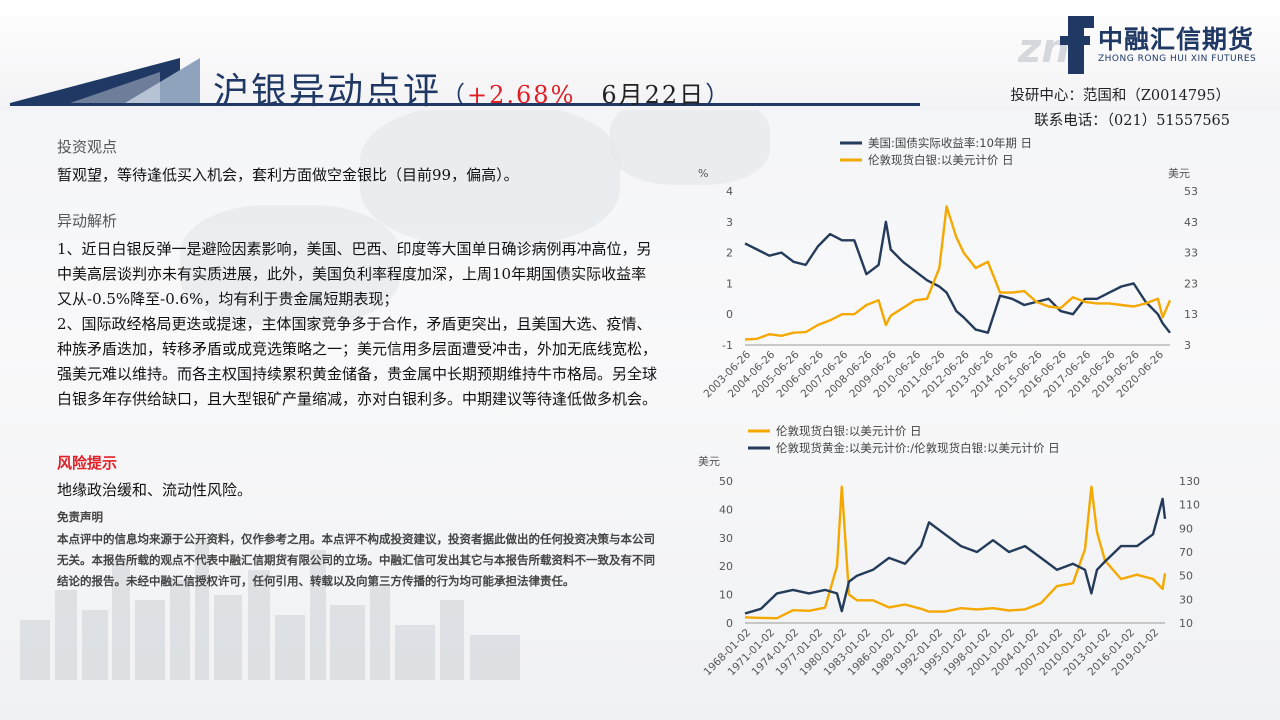 Image resolution: width=1280 pixels, height=720 pixels. What do you see at coordinates (1043, 49) in the screenshot?
I see `svg-text: zn` at bounding box center [1043, 49].